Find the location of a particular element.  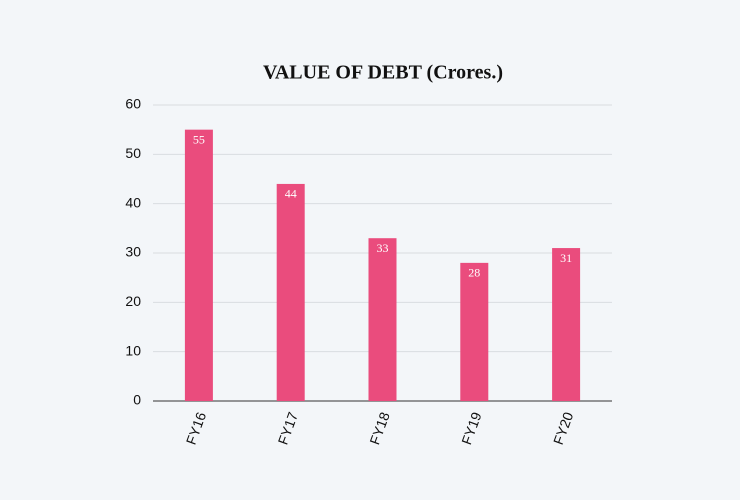

x-tick-label: FY16 is located at coordinates (196, 428).